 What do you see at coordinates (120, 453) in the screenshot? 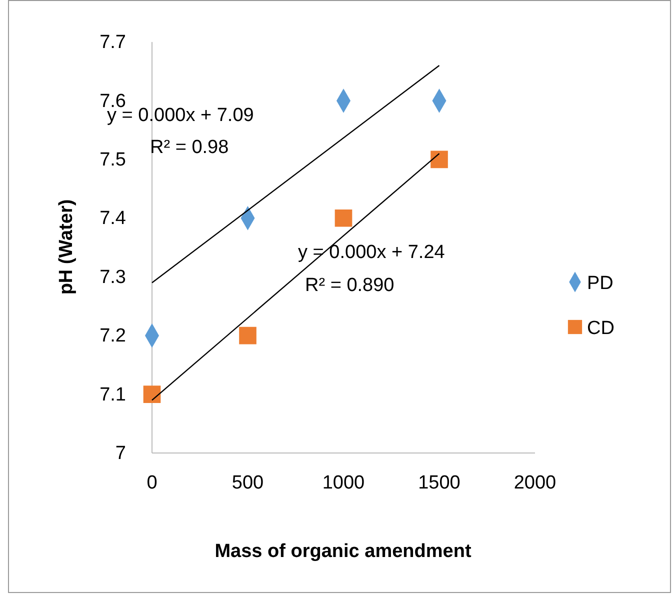
I see `y-tick-label: 7` at bounding box center [120, 453].